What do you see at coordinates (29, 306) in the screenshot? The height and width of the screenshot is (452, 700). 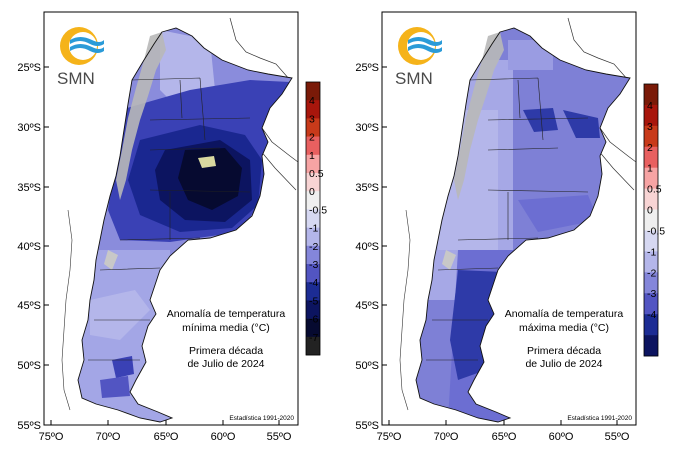 I see `lat-label: 45ºS` at bounding box center [29, 306].